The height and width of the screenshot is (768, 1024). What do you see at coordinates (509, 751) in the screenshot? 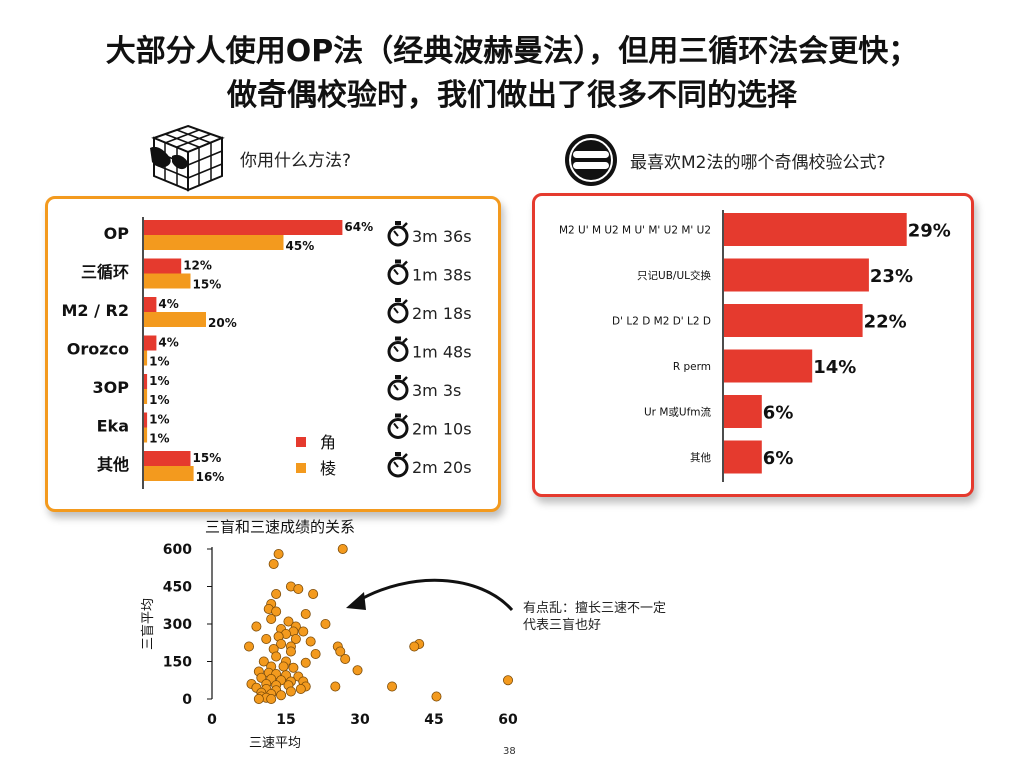
I see `page-number: 38` at bounding box center [509, 751].